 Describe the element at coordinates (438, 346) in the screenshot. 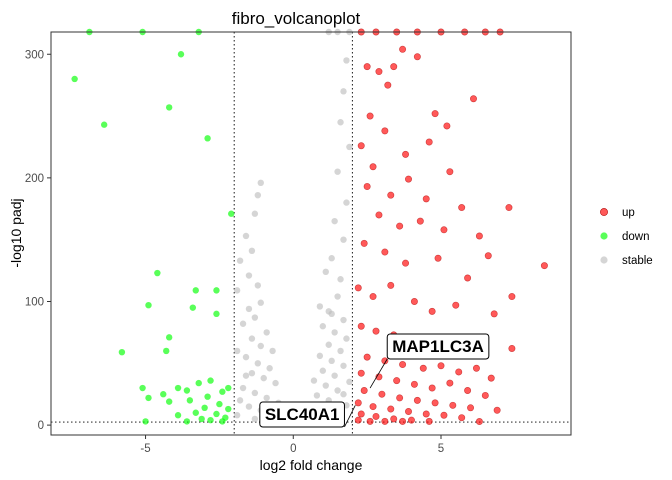

I see `gene-label-box` at that location.